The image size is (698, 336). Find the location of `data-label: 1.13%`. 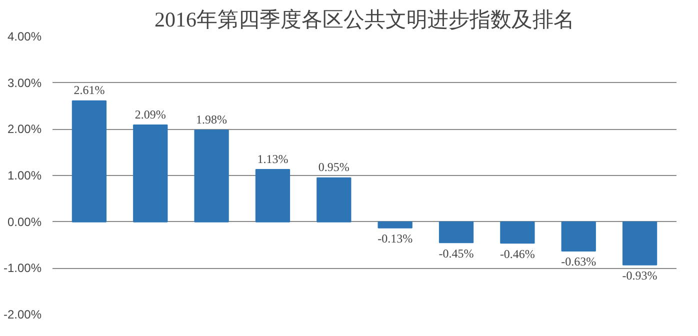

data-label: 1.13% is located at coordinates (272, 159).